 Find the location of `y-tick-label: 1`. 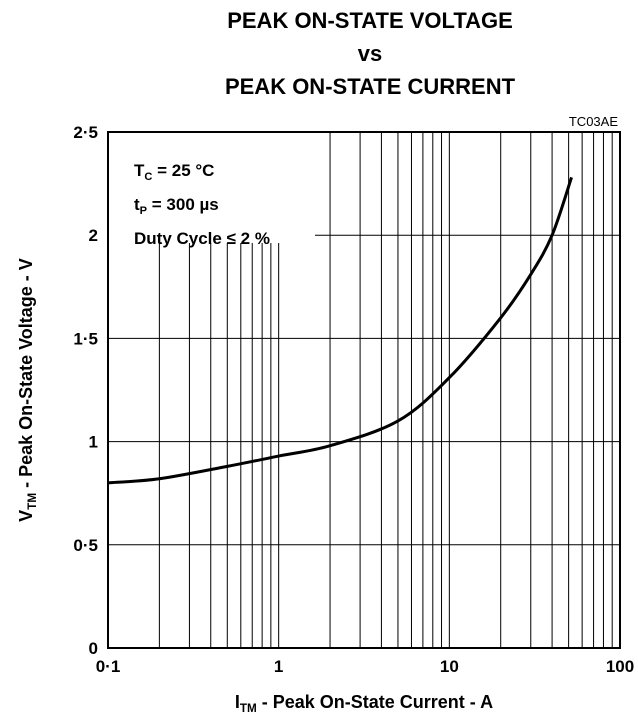

y-tick-label: 1 is located at coordinates (93, 442).